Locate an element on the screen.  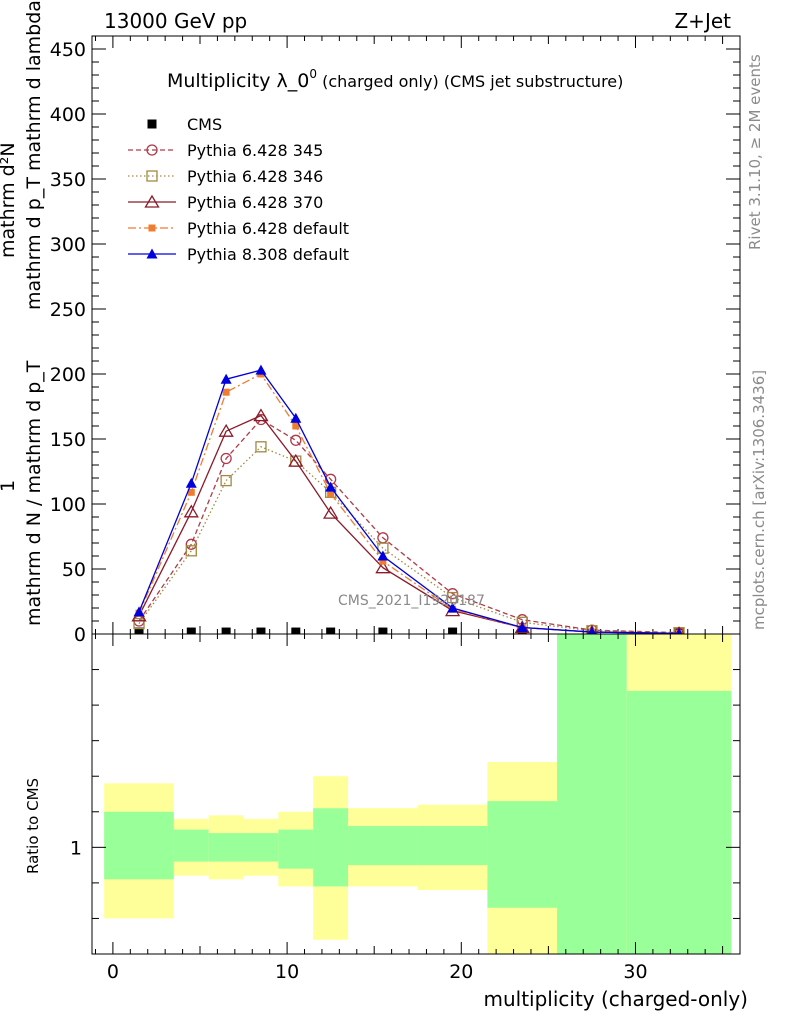
legend-label-cms: CMS is located at coordinates (204, 124).